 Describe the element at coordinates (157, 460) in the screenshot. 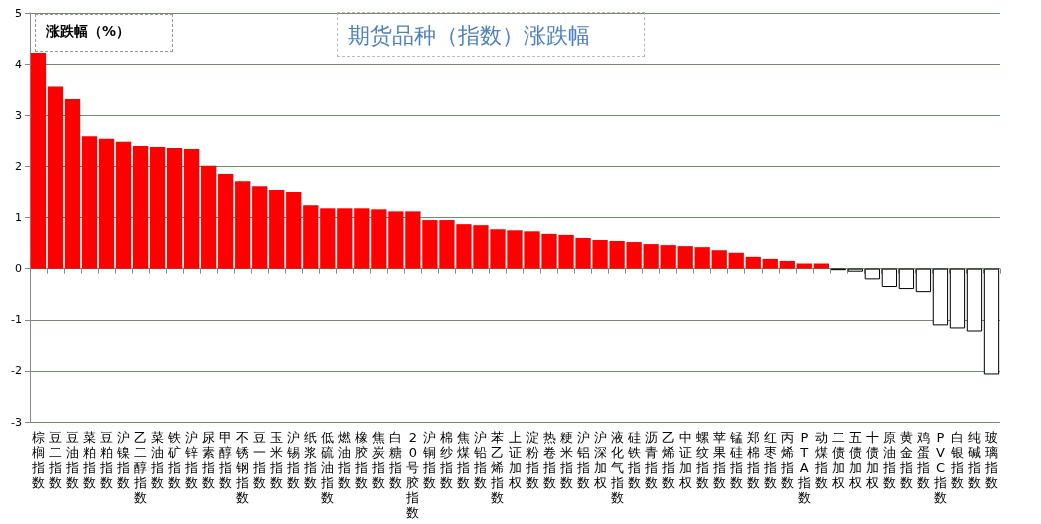

I see `x-tick-label: 菜油指数` at that location.